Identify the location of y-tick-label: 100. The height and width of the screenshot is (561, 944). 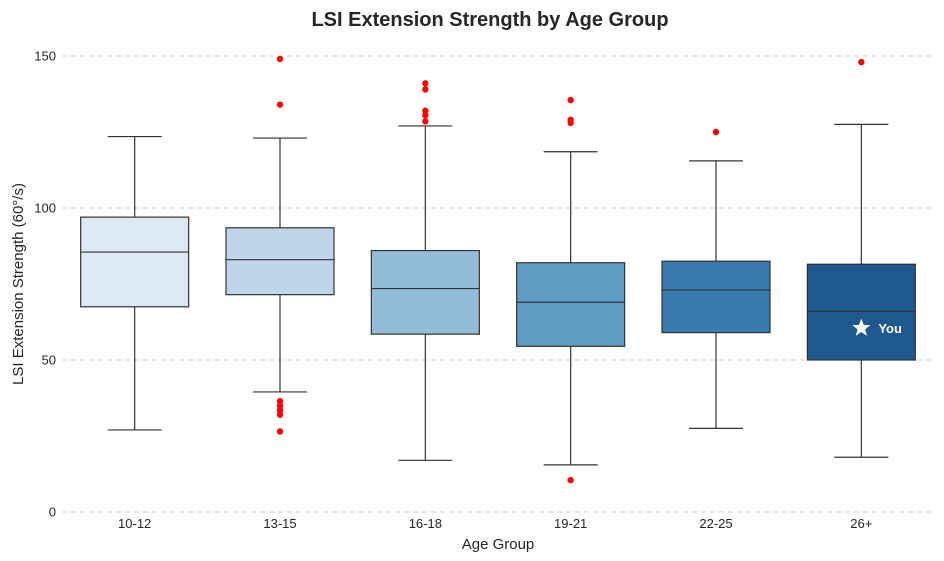
(45, 208).